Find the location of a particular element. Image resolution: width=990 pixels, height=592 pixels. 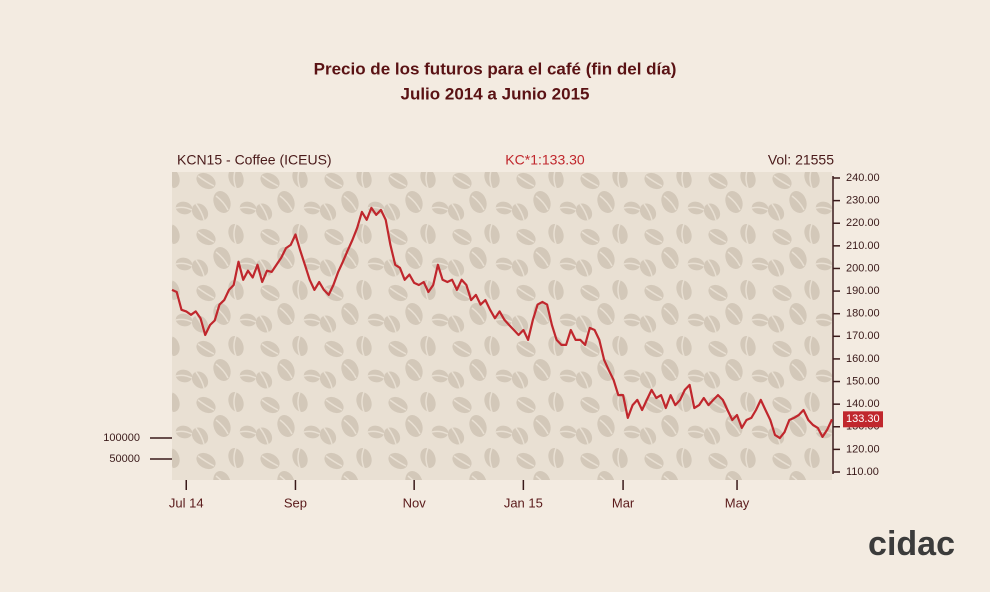

y-tick-label: 170.00 is located at coordinates (863, 336).